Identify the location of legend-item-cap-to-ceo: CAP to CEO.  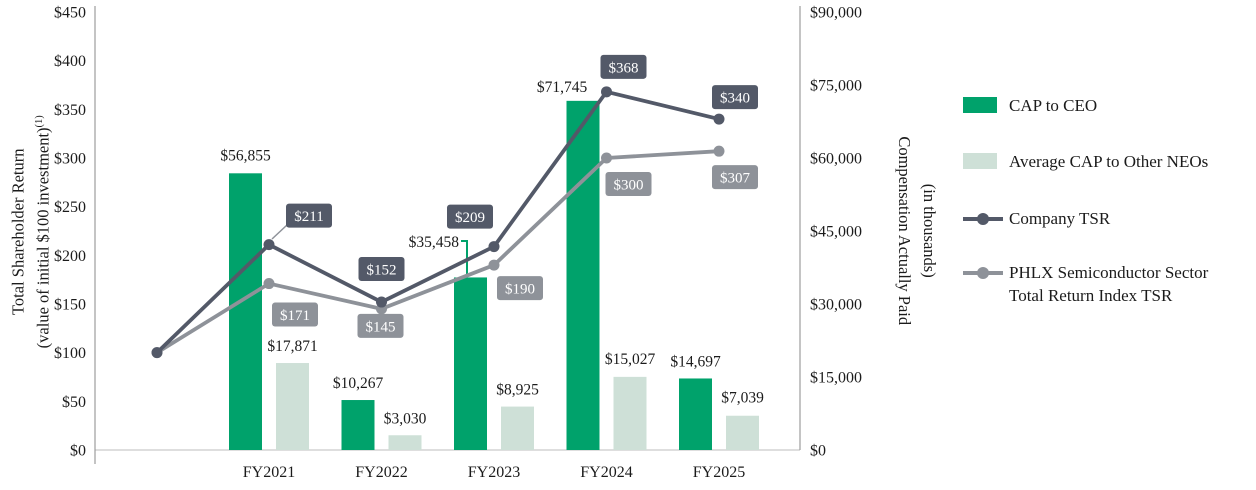
(1109, 105).